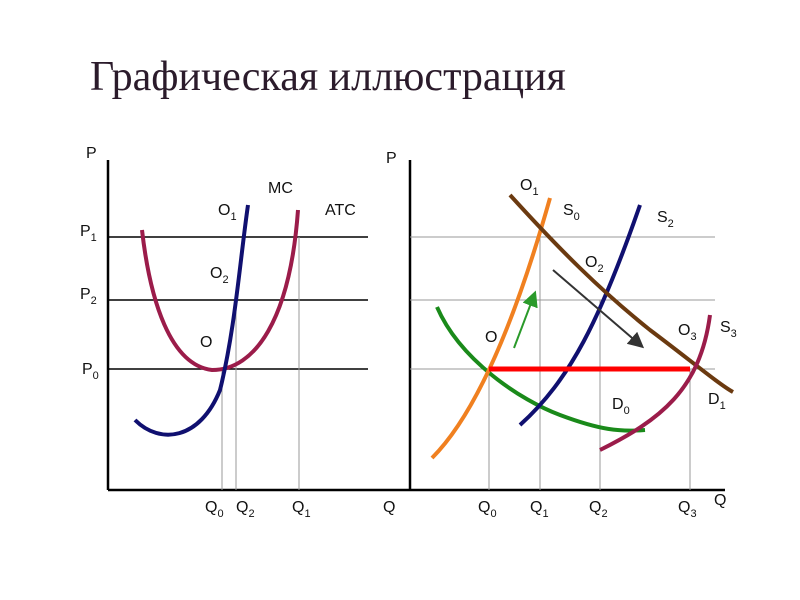 This screenshot has height=600, width=800. I want to click on axis-label: P1, so click(88, 233).